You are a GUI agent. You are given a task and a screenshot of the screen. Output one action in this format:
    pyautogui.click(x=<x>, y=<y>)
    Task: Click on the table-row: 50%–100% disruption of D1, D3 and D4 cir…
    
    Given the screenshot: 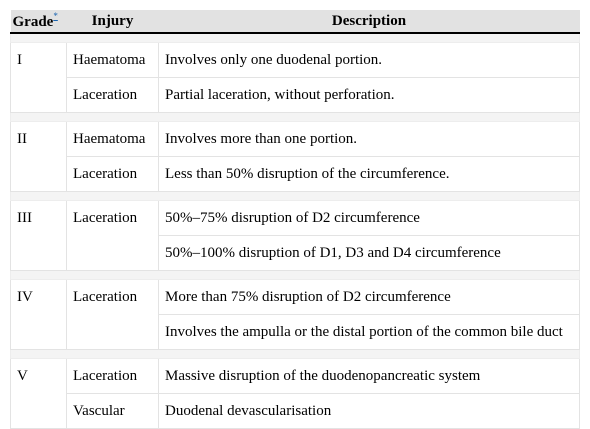 What is the action you would take?
    pyautogui.click(x=295, y=253)
    